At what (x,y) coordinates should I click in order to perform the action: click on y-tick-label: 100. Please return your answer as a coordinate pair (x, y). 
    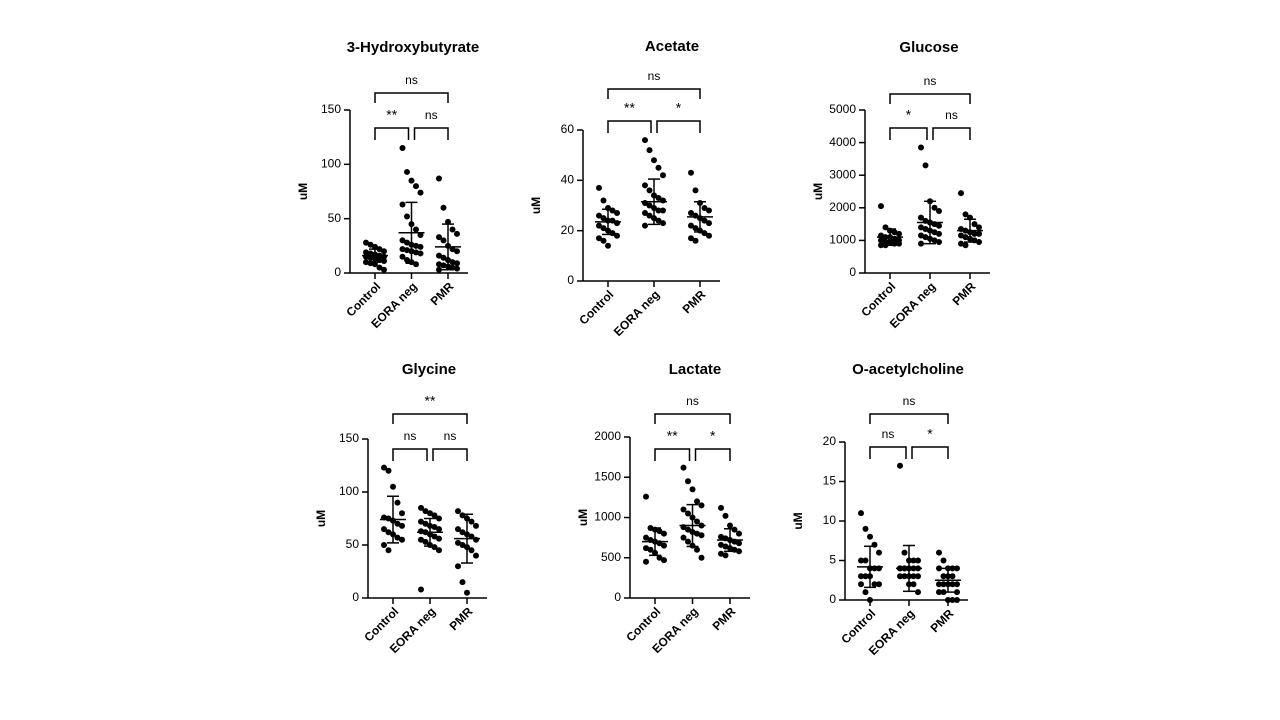
    Looking at the image, I should click on (349, 491).